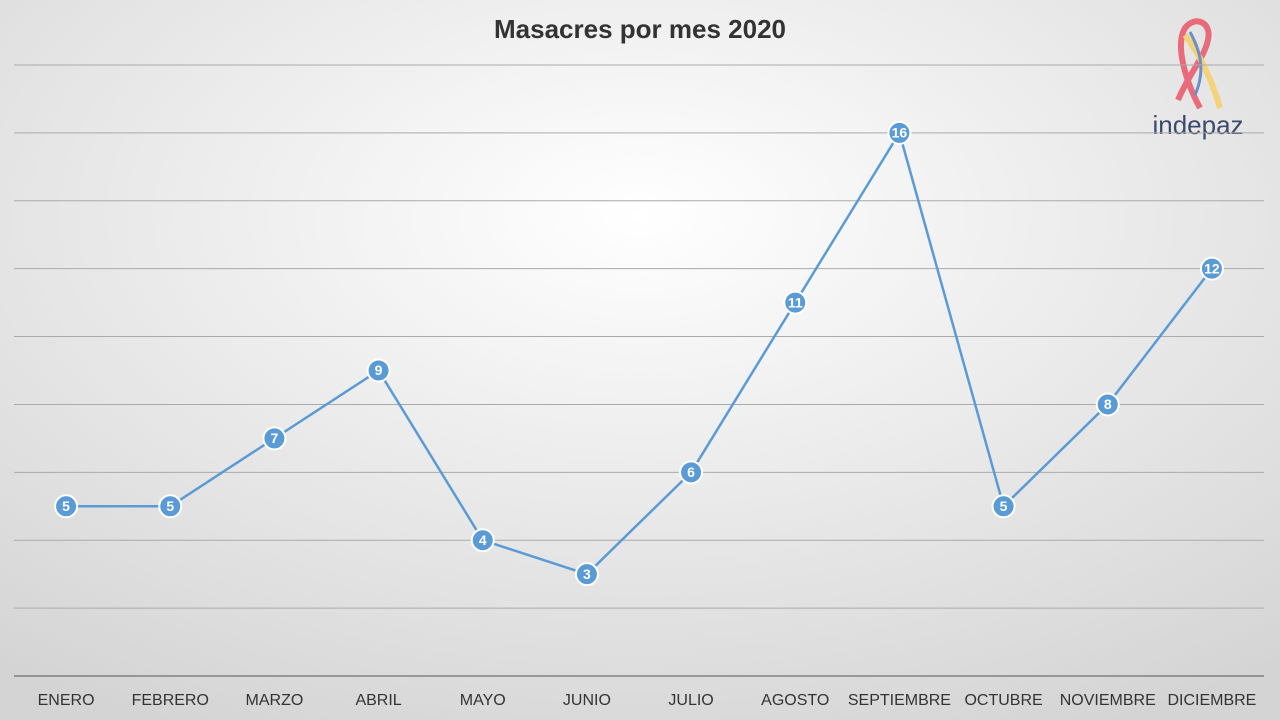 The image size is (1280, 720). I want to click on logo-ribbon, so click(1199, 64).